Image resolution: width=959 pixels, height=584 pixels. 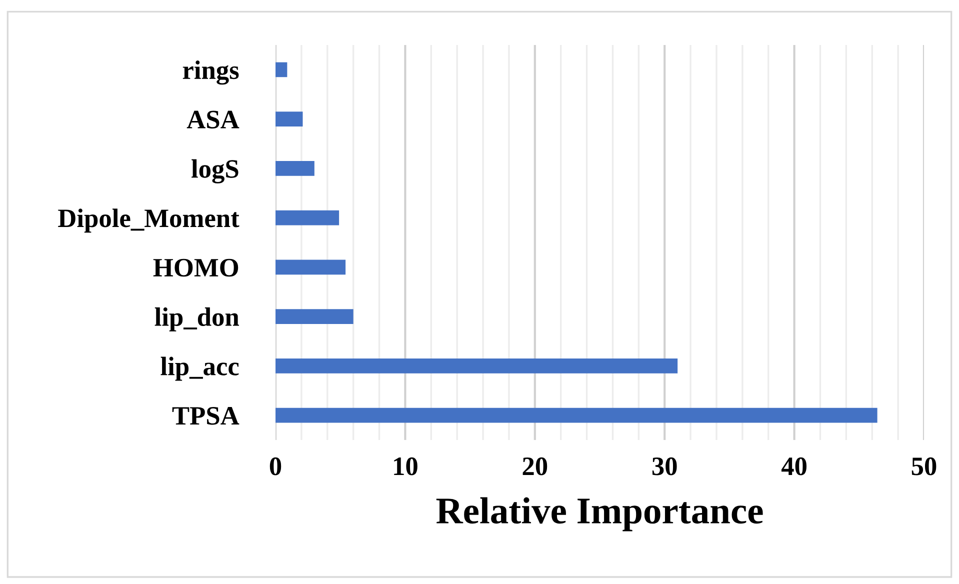 What do you see at coordinates (213, 119) in the screenshot?
I see `y-tick-label: ASA` at bounding box center [213, 119].